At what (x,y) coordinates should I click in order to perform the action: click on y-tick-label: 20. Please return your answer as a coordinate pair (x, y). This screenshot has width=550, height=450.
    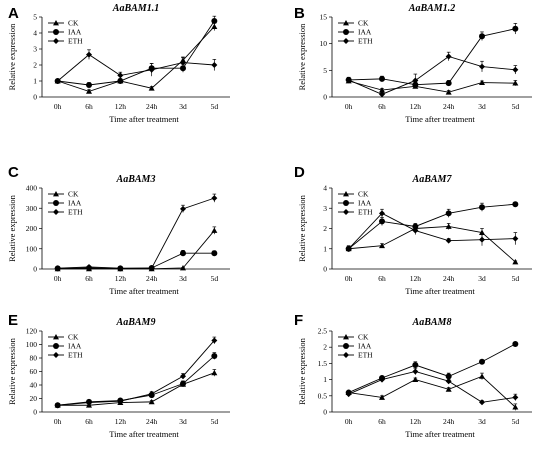
    Looking at the image, I should click on (34, 398).